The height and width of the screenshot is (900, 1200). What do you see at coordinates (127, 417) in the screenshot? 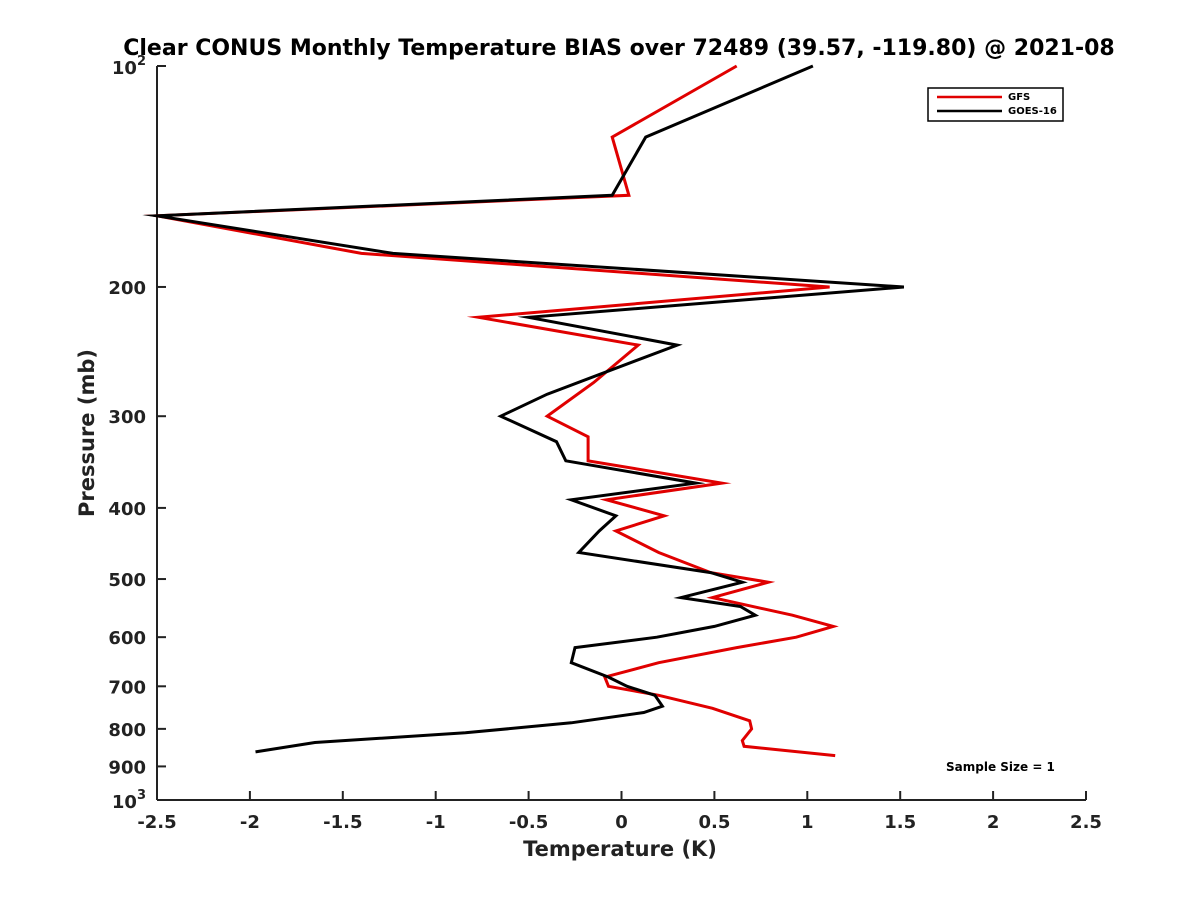
I see `y-tick-label: 300` at bounding box center [127, 417].